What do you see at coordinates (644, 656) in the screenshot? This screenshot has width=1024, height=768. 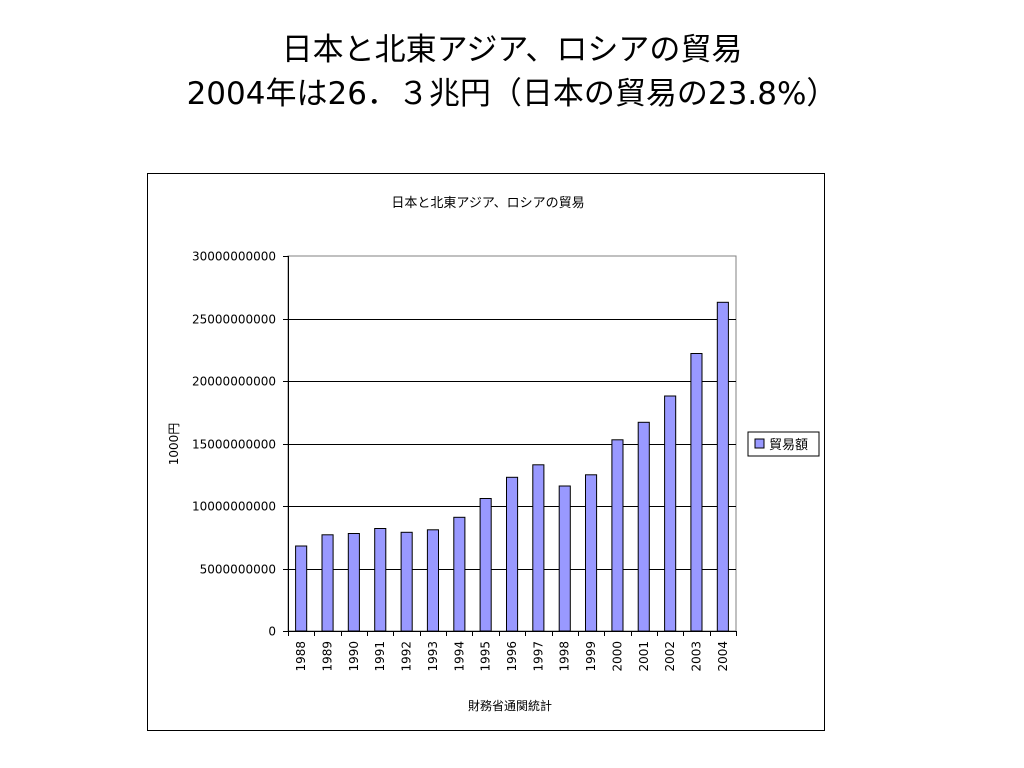 I see `x-tick-label-2001: 2001` at bounding box center [644, 656].